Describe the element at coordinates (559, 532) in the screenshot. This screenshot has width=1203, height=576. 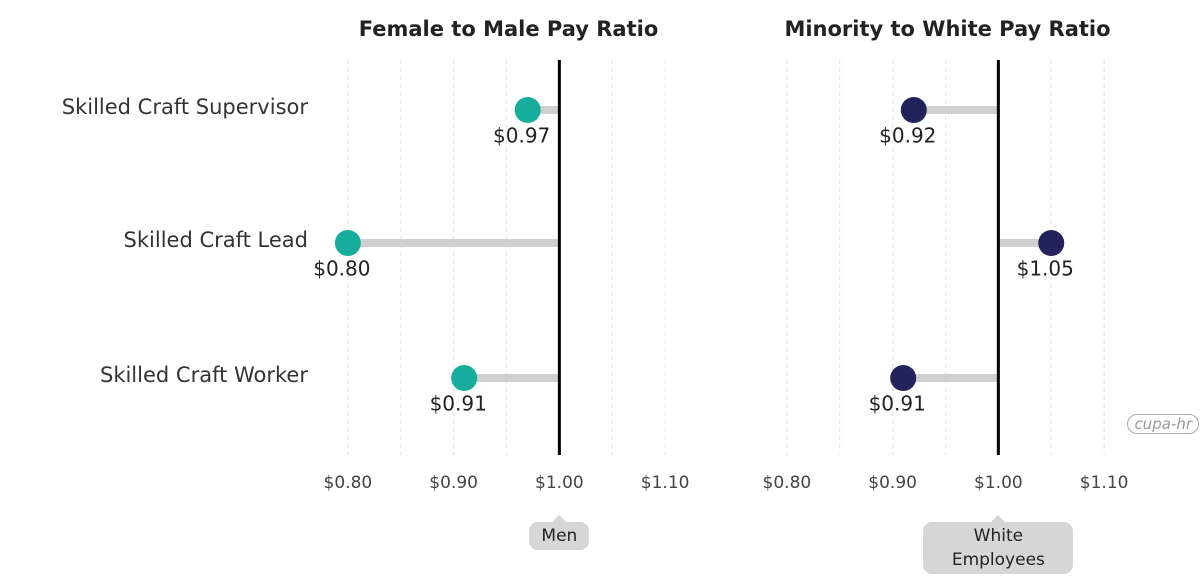
I see `reference-label: Men` at that location.